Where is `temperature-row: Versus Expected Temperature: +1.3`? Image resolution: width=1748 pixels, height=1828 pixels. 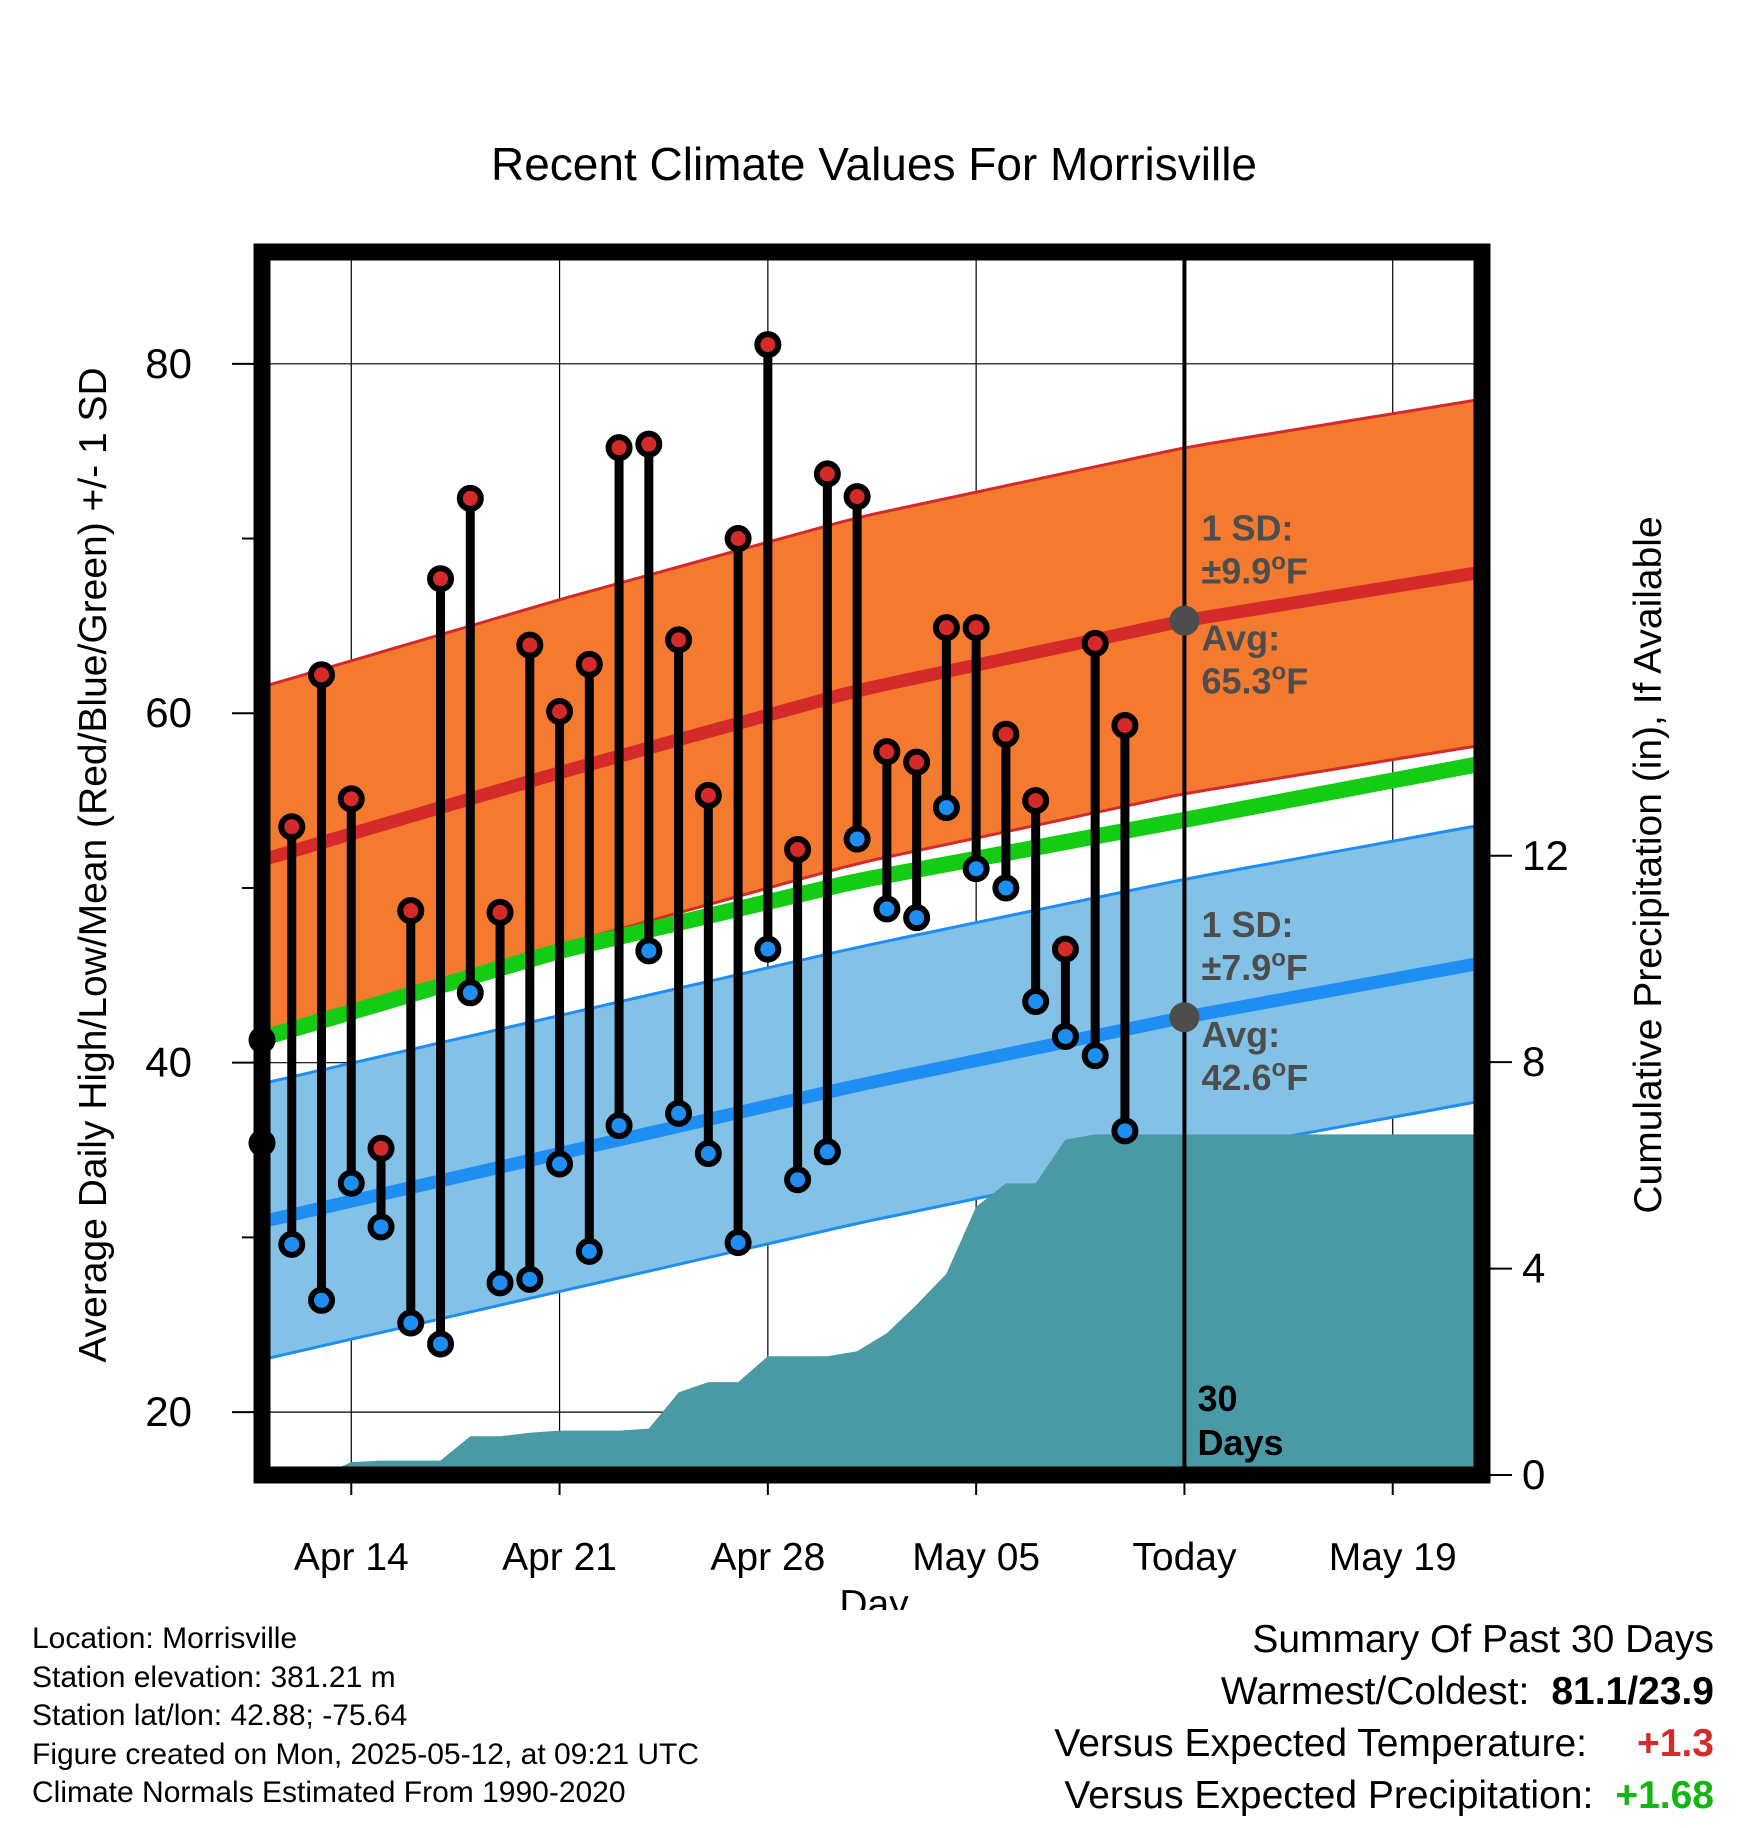 temperature-row: Versus Expected Temperature: +1.3 is located at coordinates (1384, 1744).